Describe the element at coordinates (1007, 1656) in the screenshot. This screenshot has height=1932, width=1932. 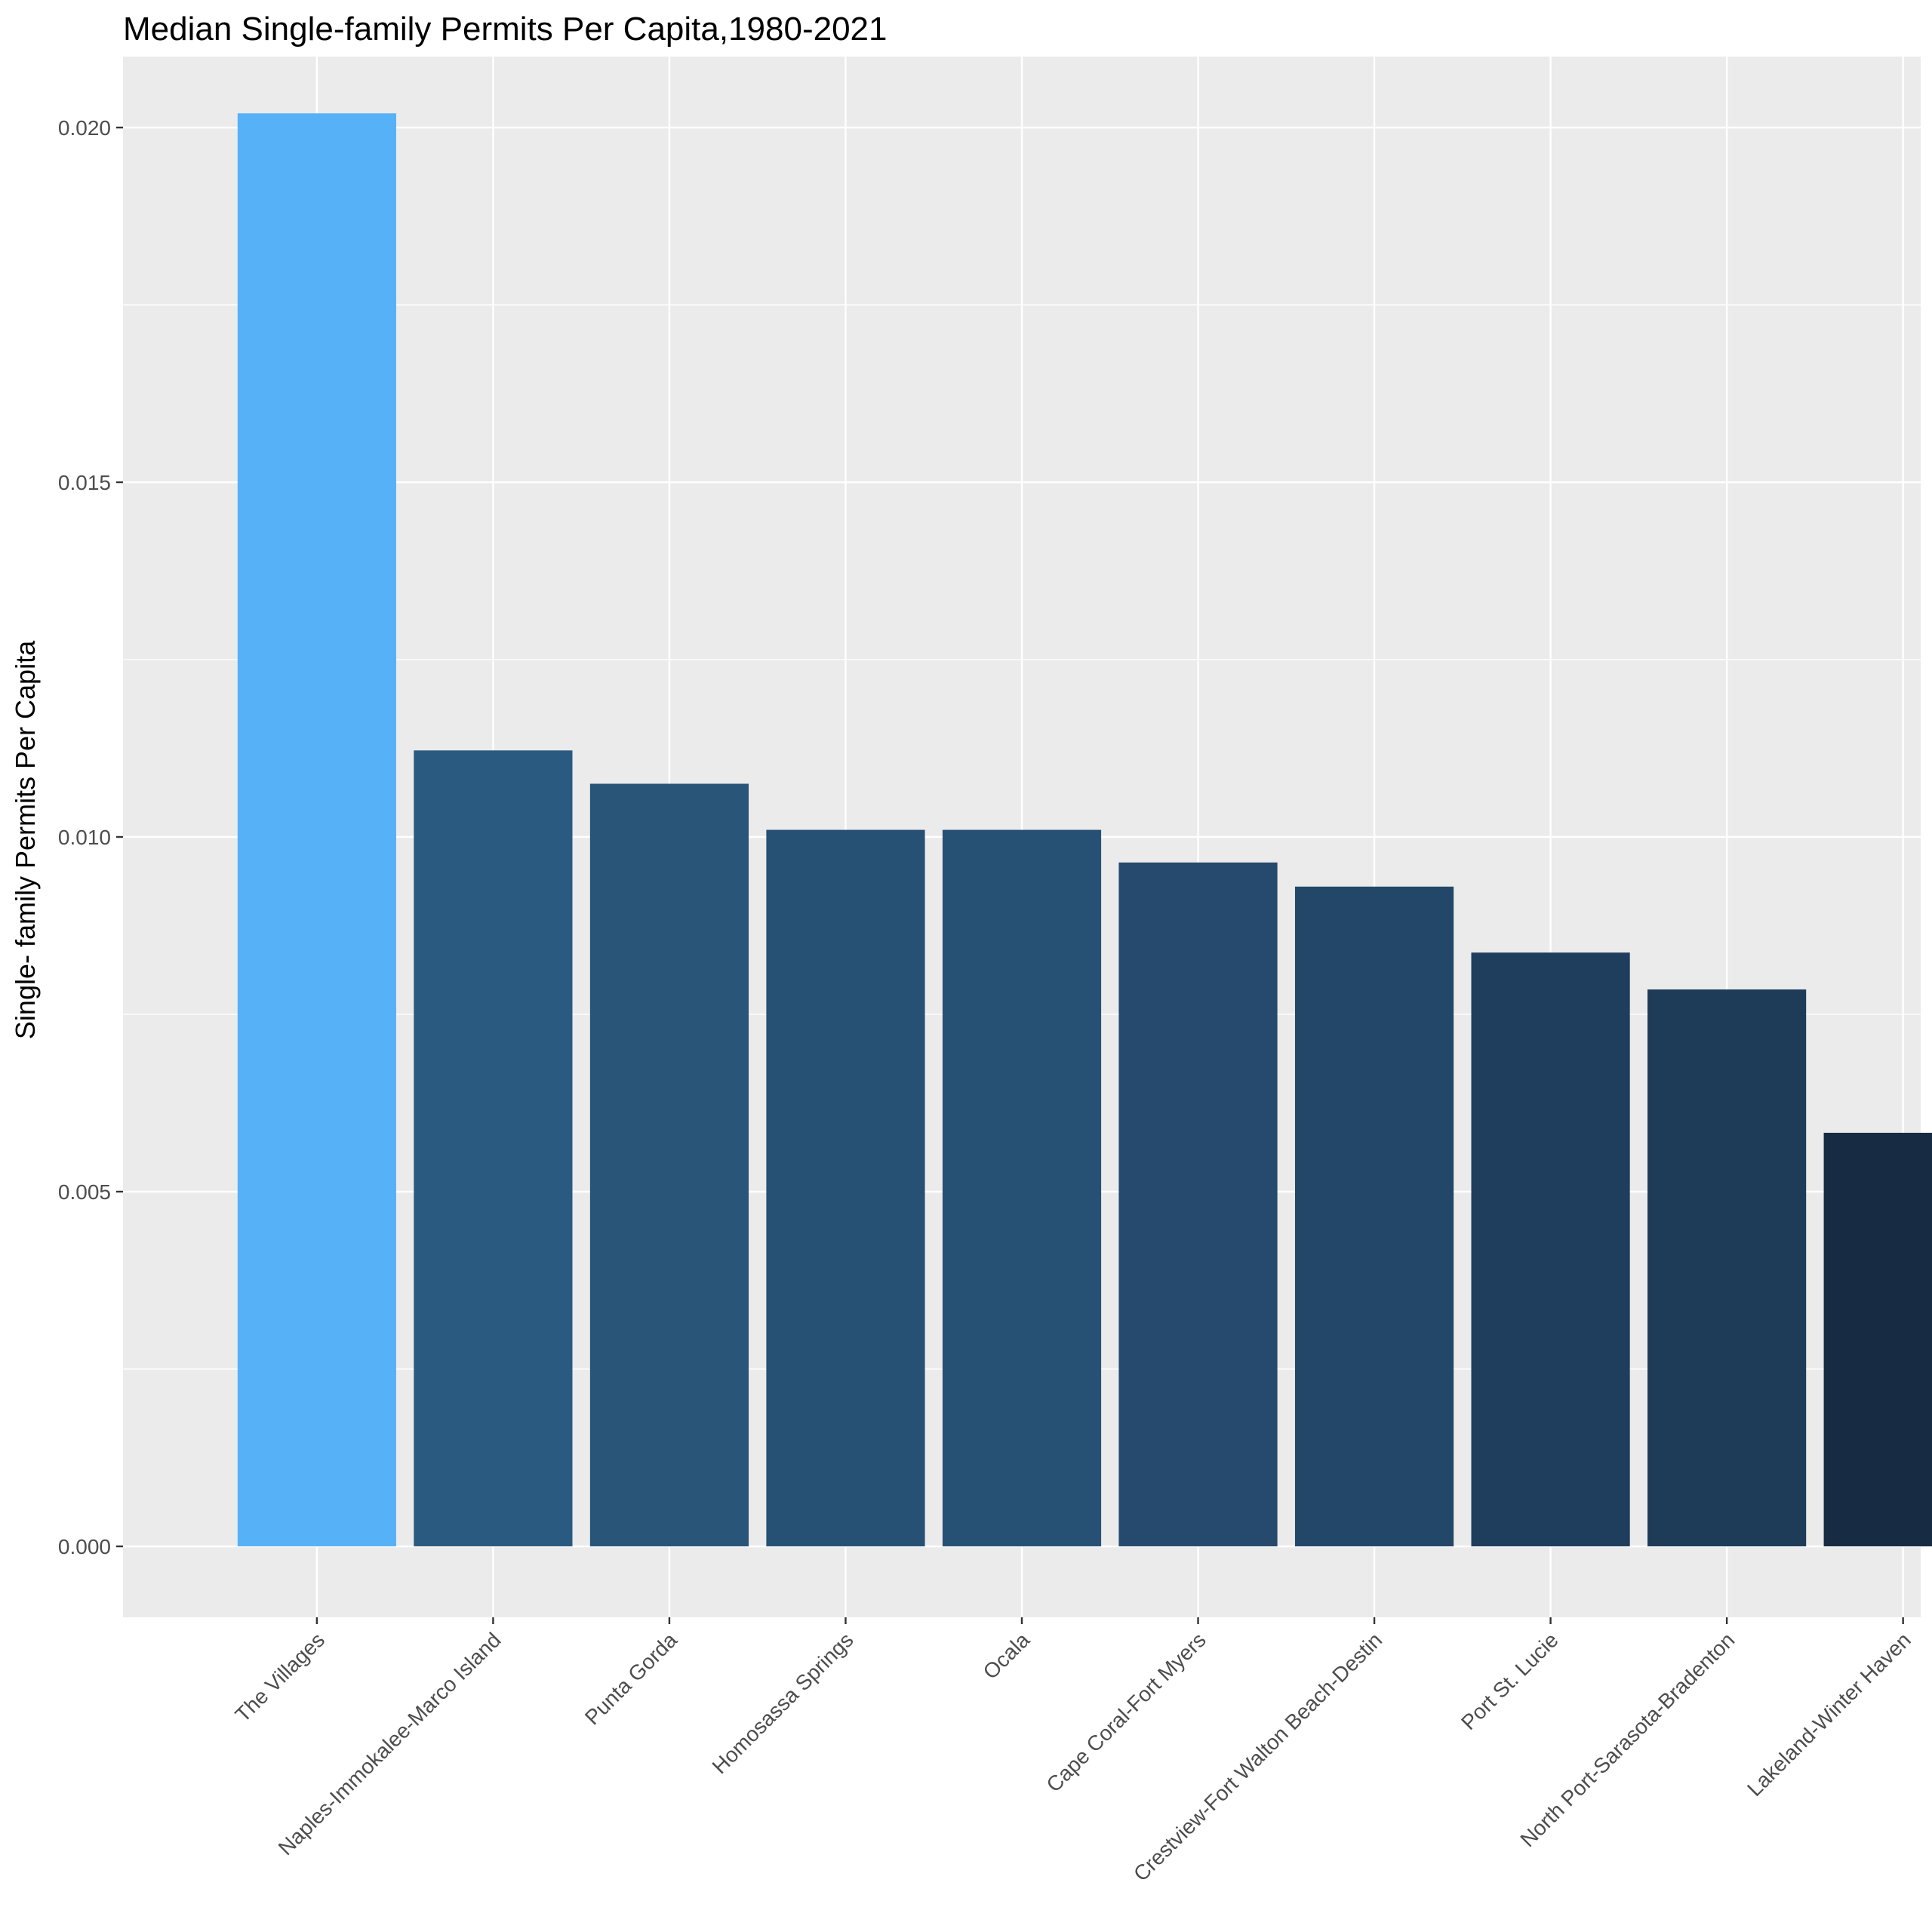
I see `x-tick-label: Ocala` at that location.